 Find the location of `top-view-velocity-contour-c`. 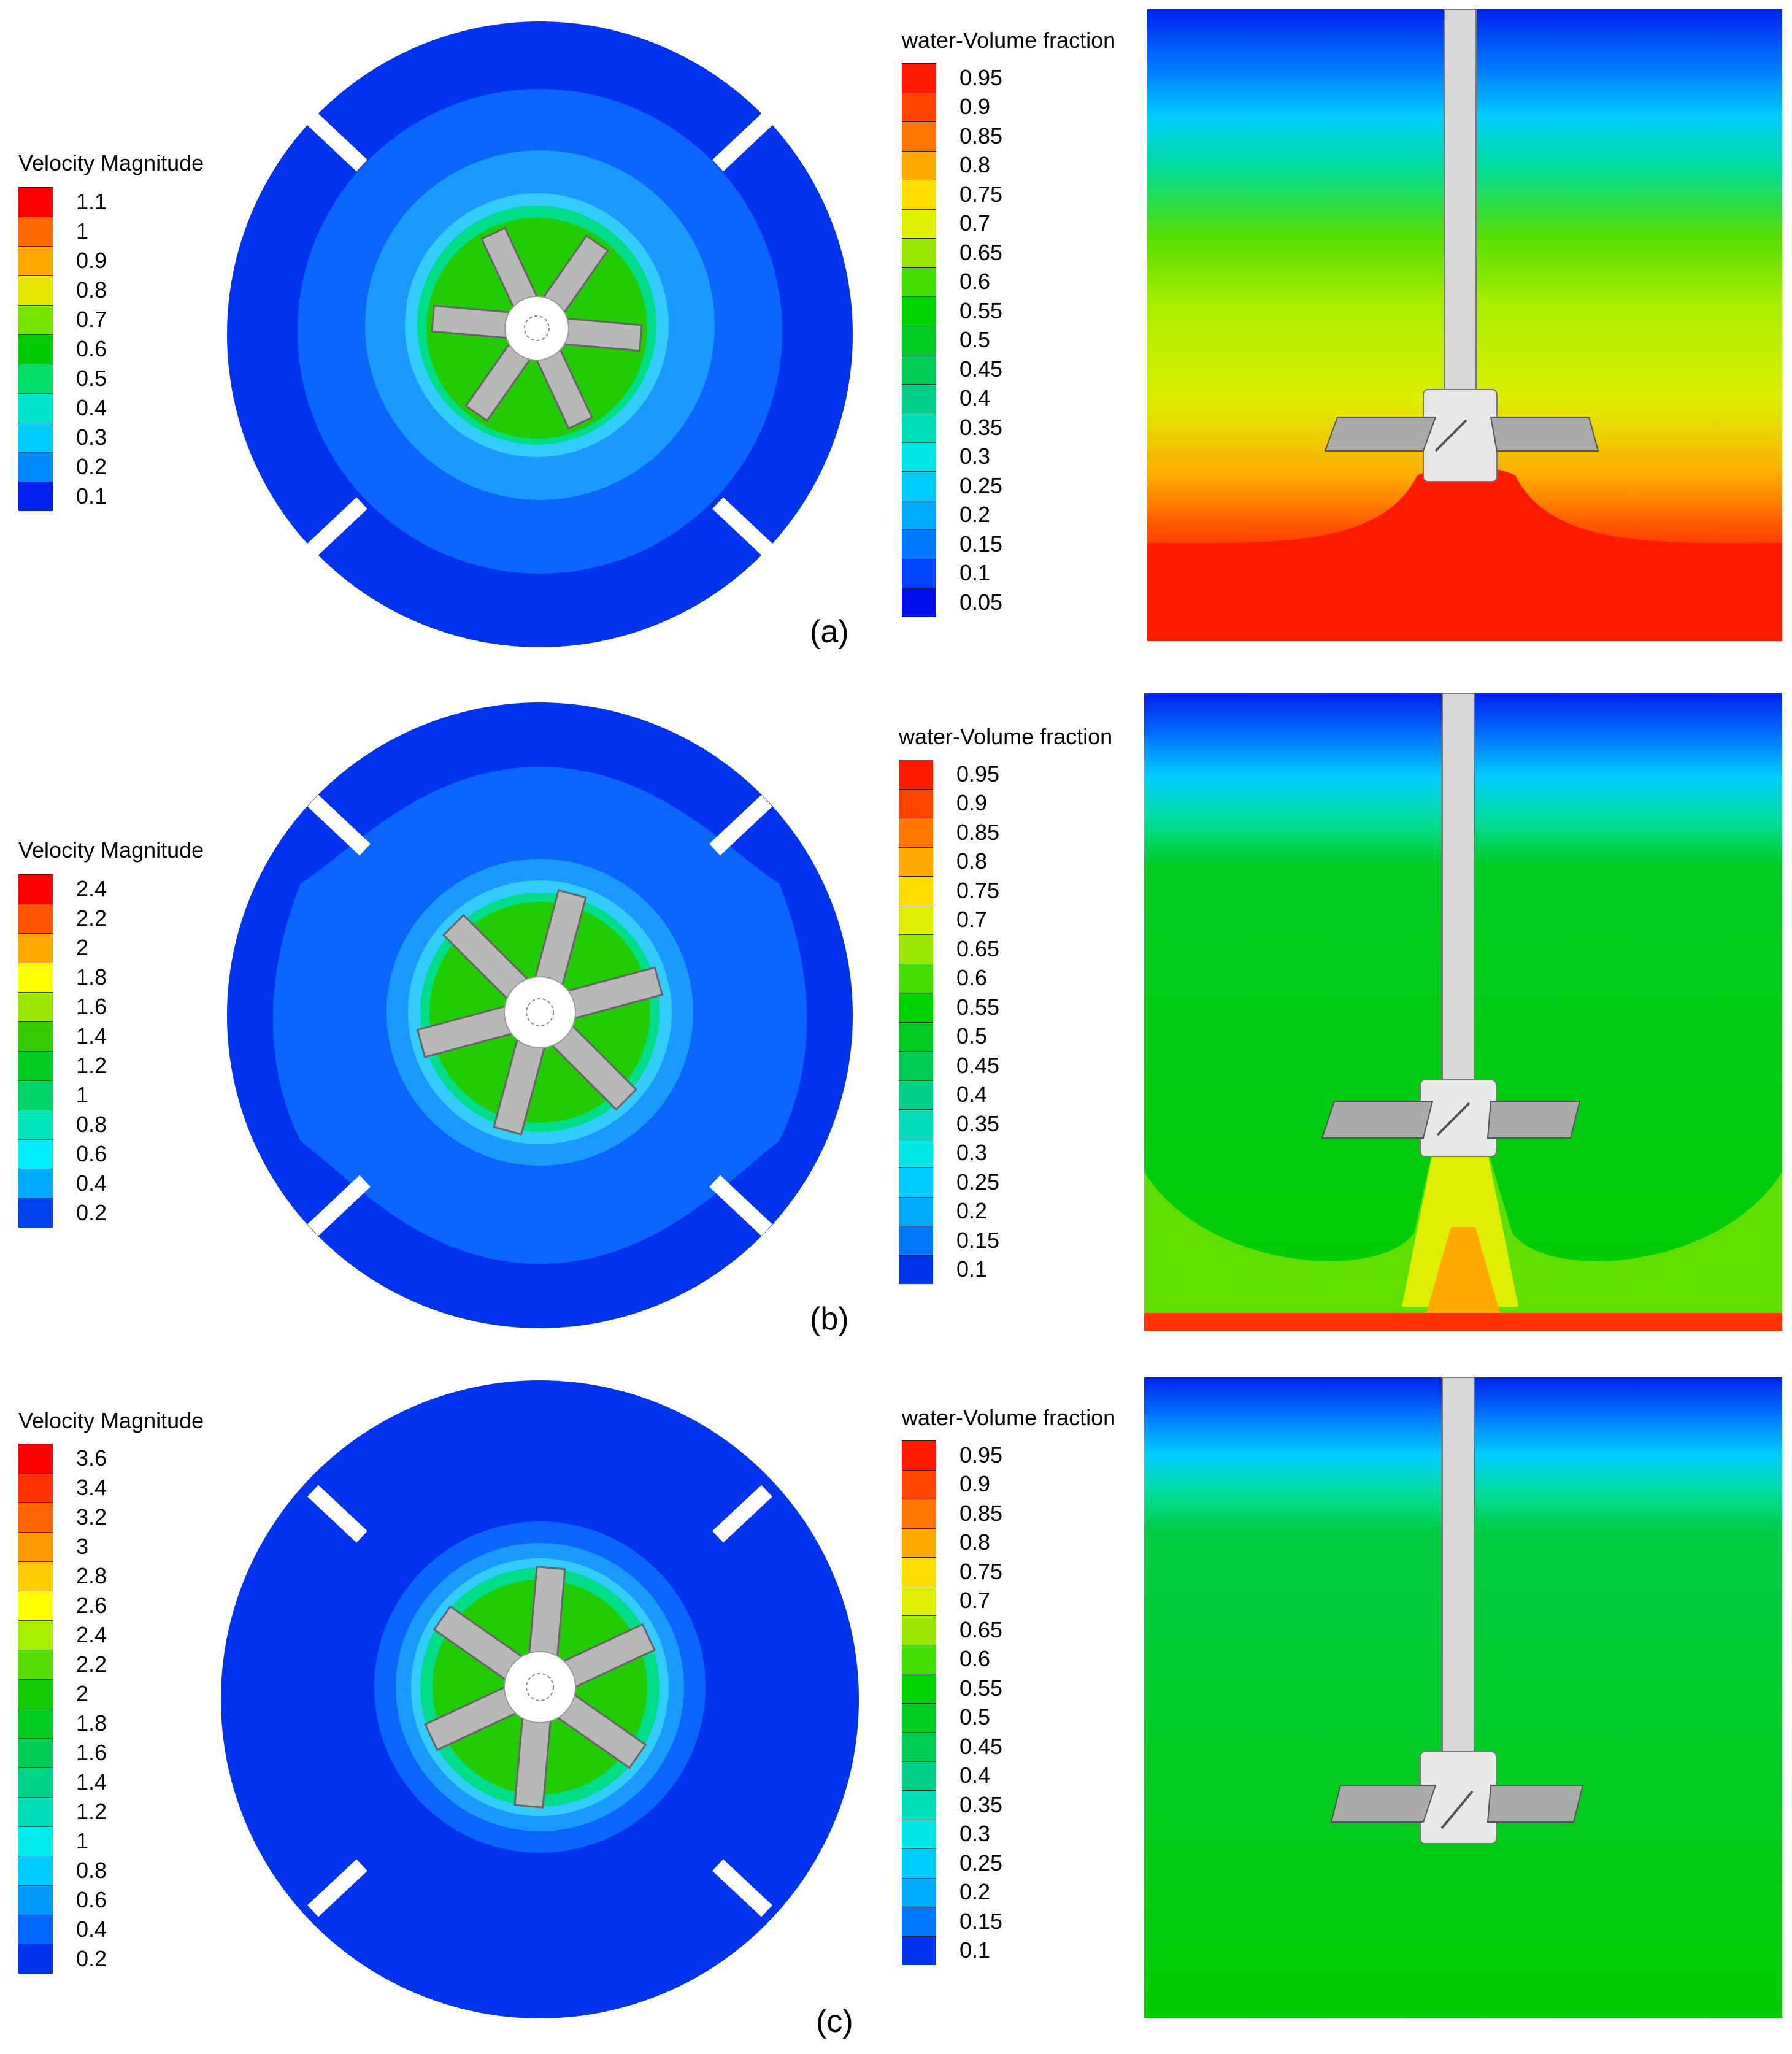

top-view-velocity-contour-c is located at coordinates (540, 1699).